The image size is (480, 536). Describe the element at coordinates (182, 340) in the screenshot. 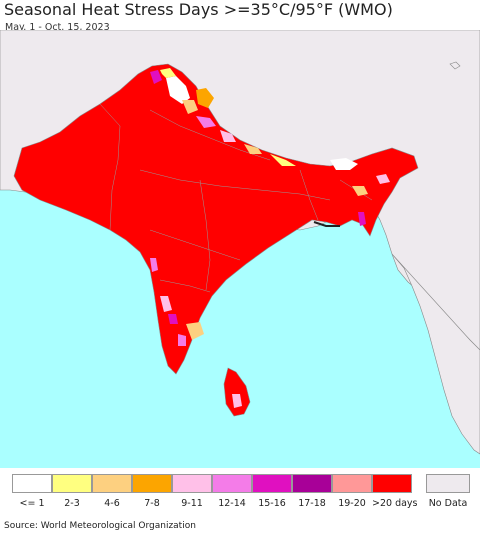

I see `patch-pink-south` at that location.